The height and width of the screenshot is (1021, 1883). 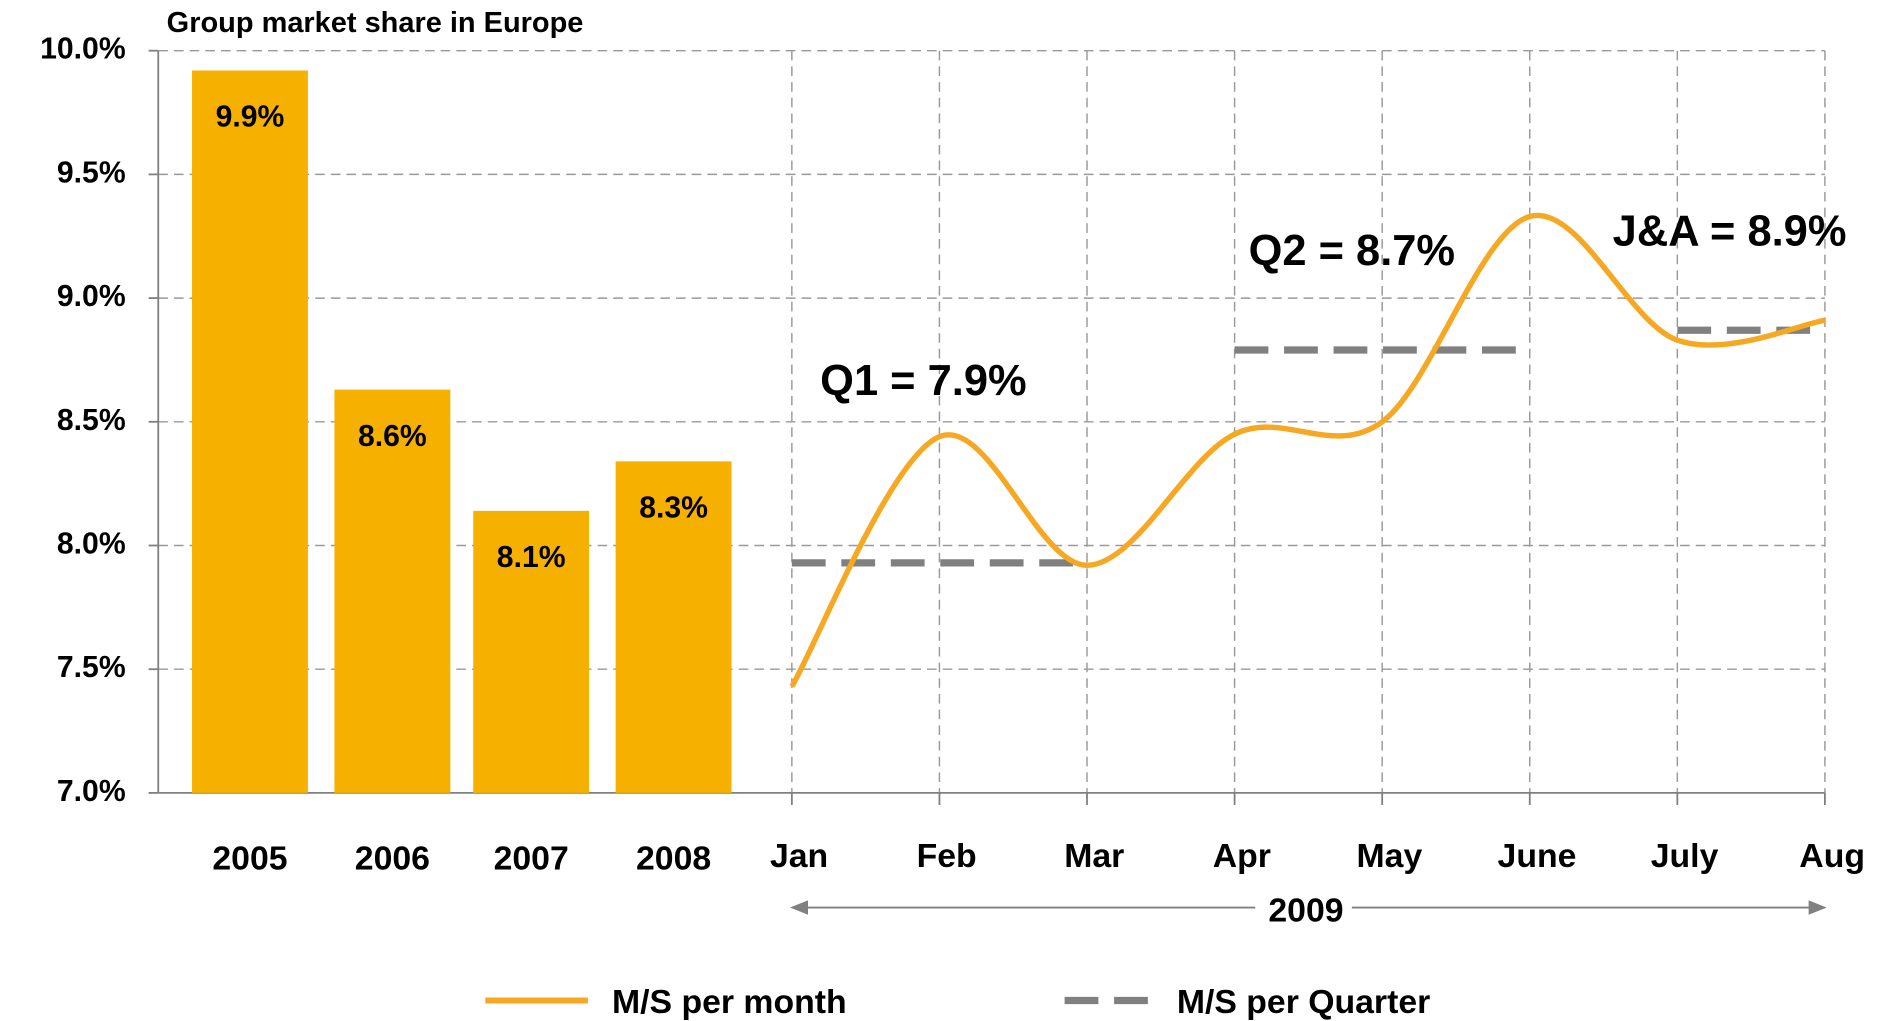 What do you see at coordinates (91, 420) in the screenshot?
I see `y-tick-label: 8.5%` at bounding box center [91, 420].